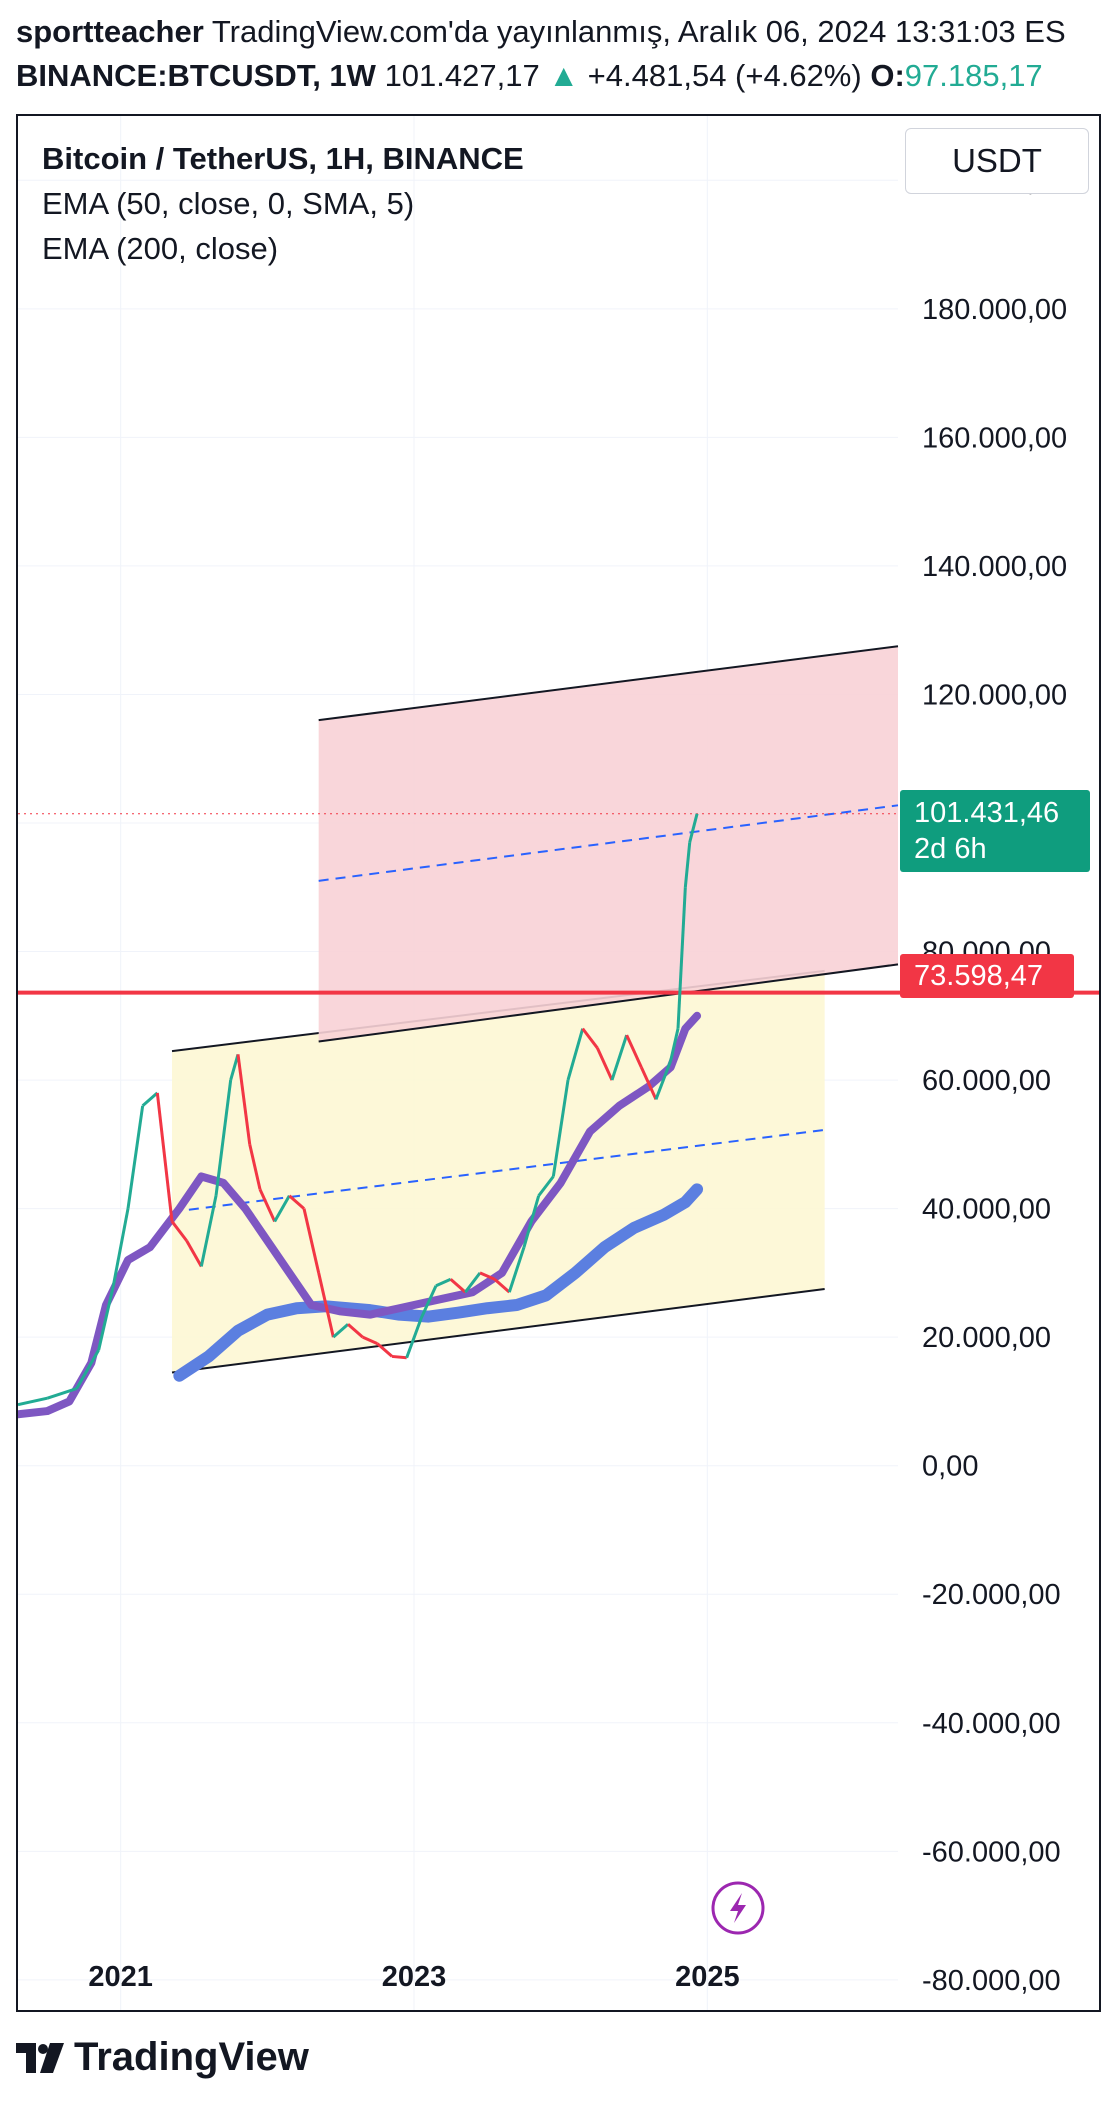 The height and width of the screenshot is (2110, 1119). Describe the element at coordinates (498, 1330) in the screenshot. I see `lower-channel-bottom-line` at that location.